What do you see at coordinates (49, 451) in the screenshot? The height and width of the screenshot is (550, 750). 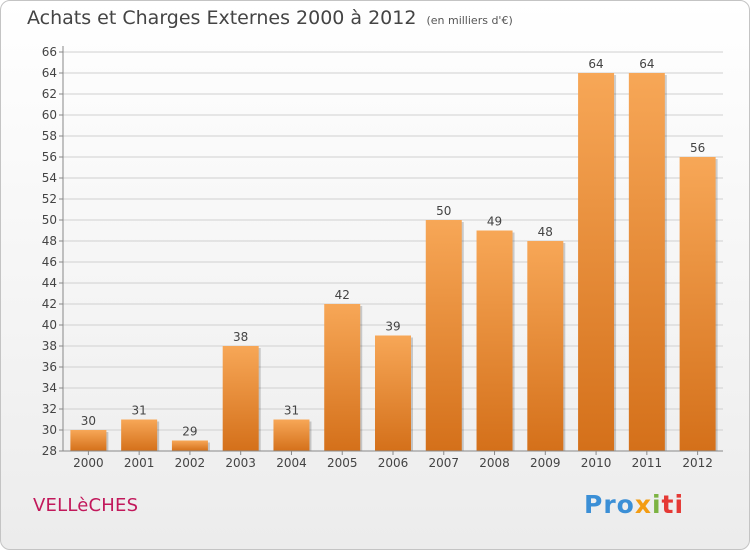 I see `y-tick-label: 28` at bounding box center [49, 451].